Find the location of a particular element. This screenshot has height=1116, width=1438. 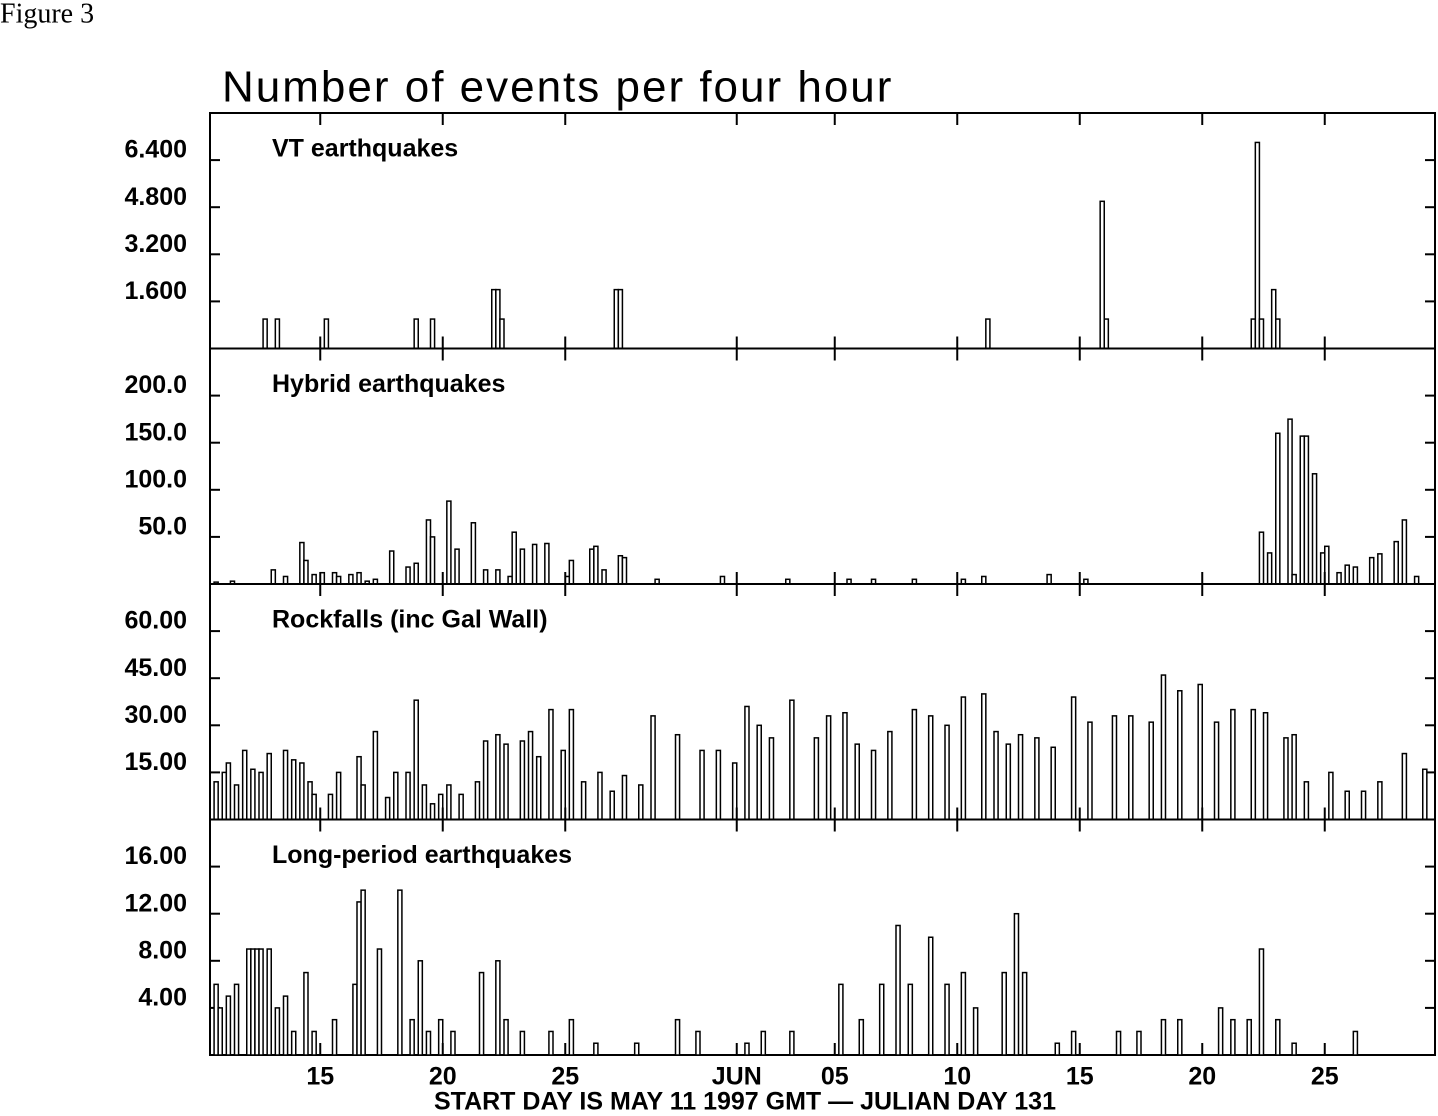

panel-title: VT earthquakes is located at coordinates (365, 149).